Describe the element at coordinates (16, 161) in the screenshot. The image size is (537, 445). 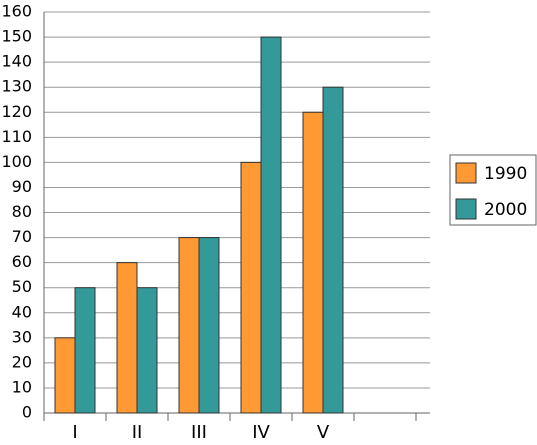
I see `y-tick-label: 100` at that location.